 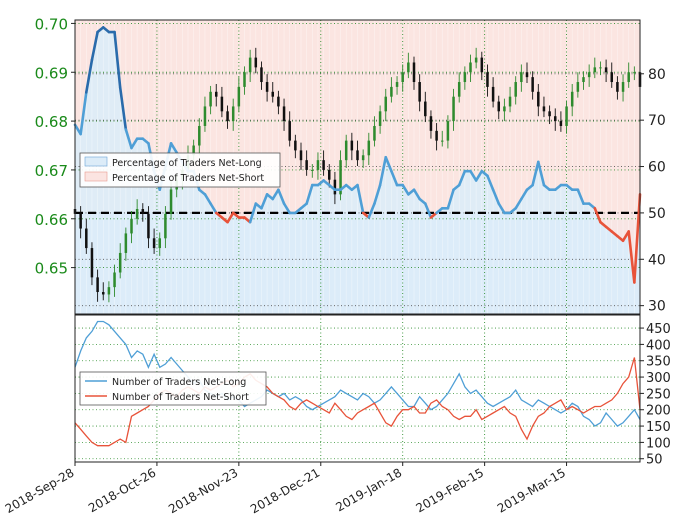 I want to click on legend-swatch, so click(x=96, y=161).